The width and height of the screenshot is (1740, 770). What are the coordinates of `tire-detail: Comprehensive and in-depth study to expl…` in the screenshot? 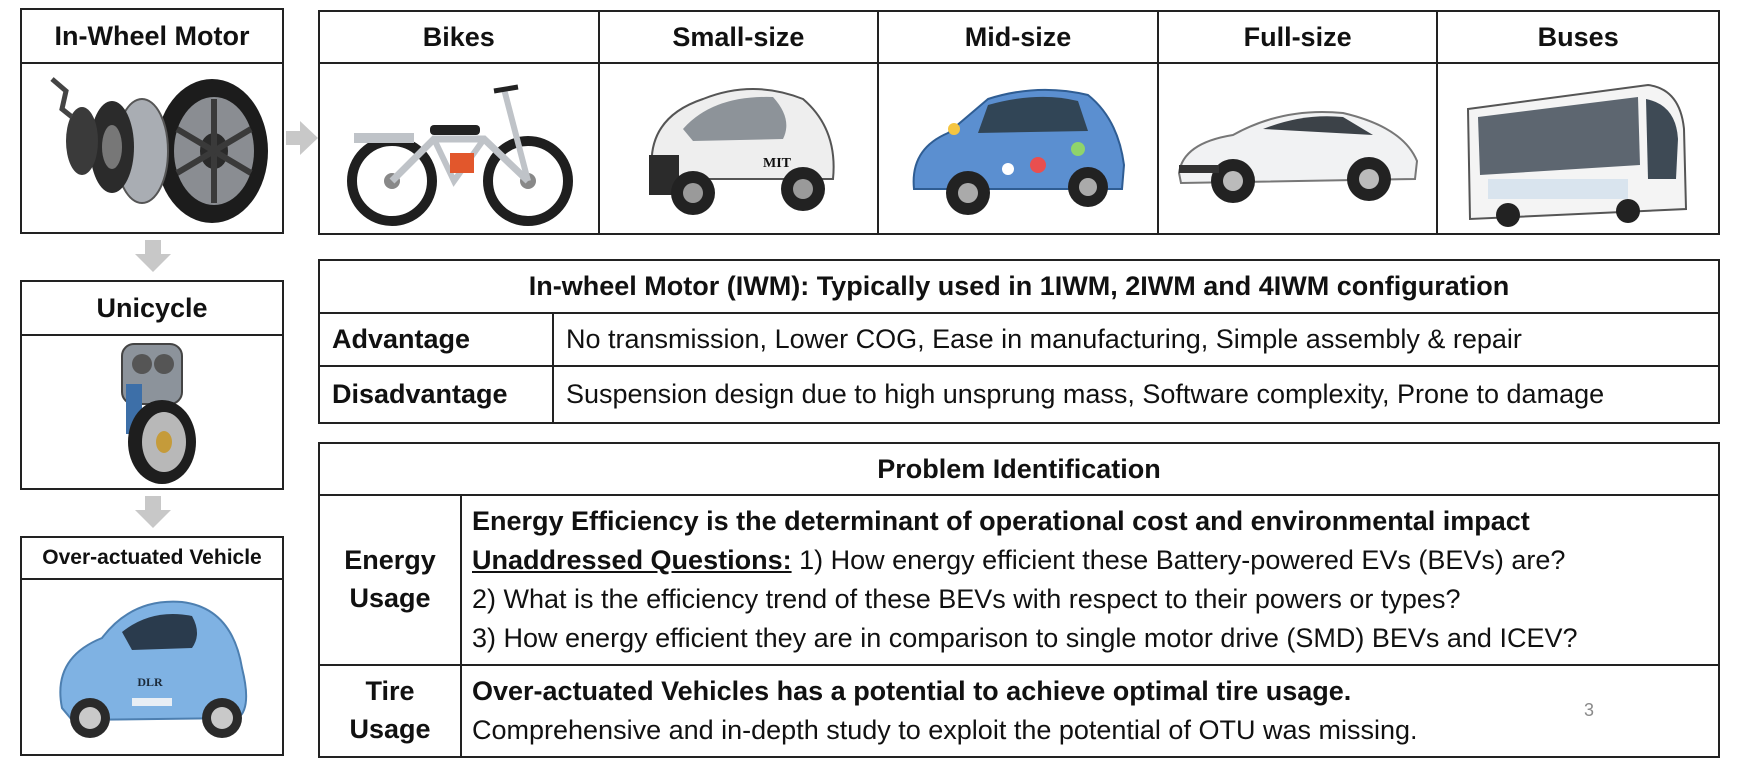 It's located at (945, 730).